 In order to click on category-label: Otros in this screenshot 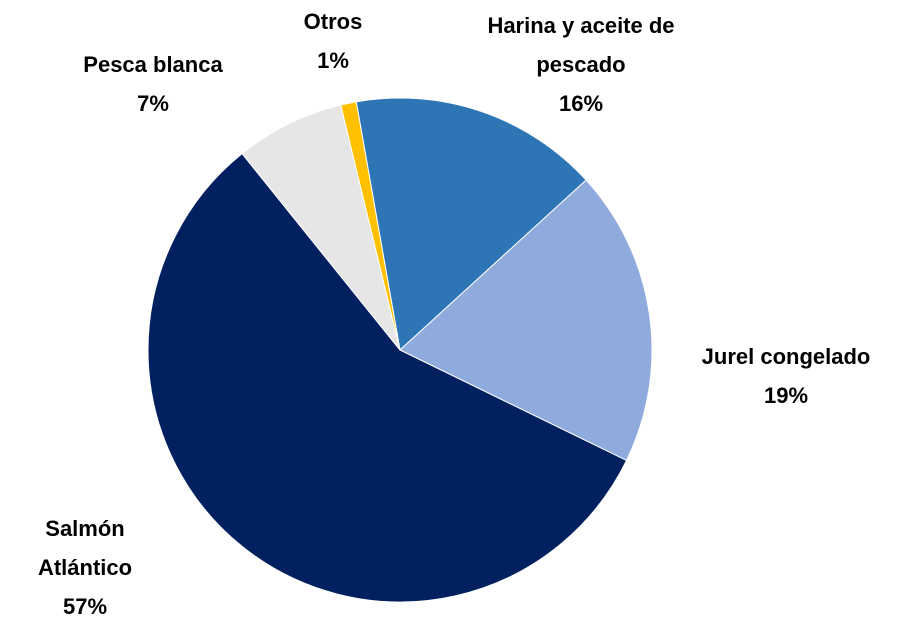, I will do `click(333, 21)`.